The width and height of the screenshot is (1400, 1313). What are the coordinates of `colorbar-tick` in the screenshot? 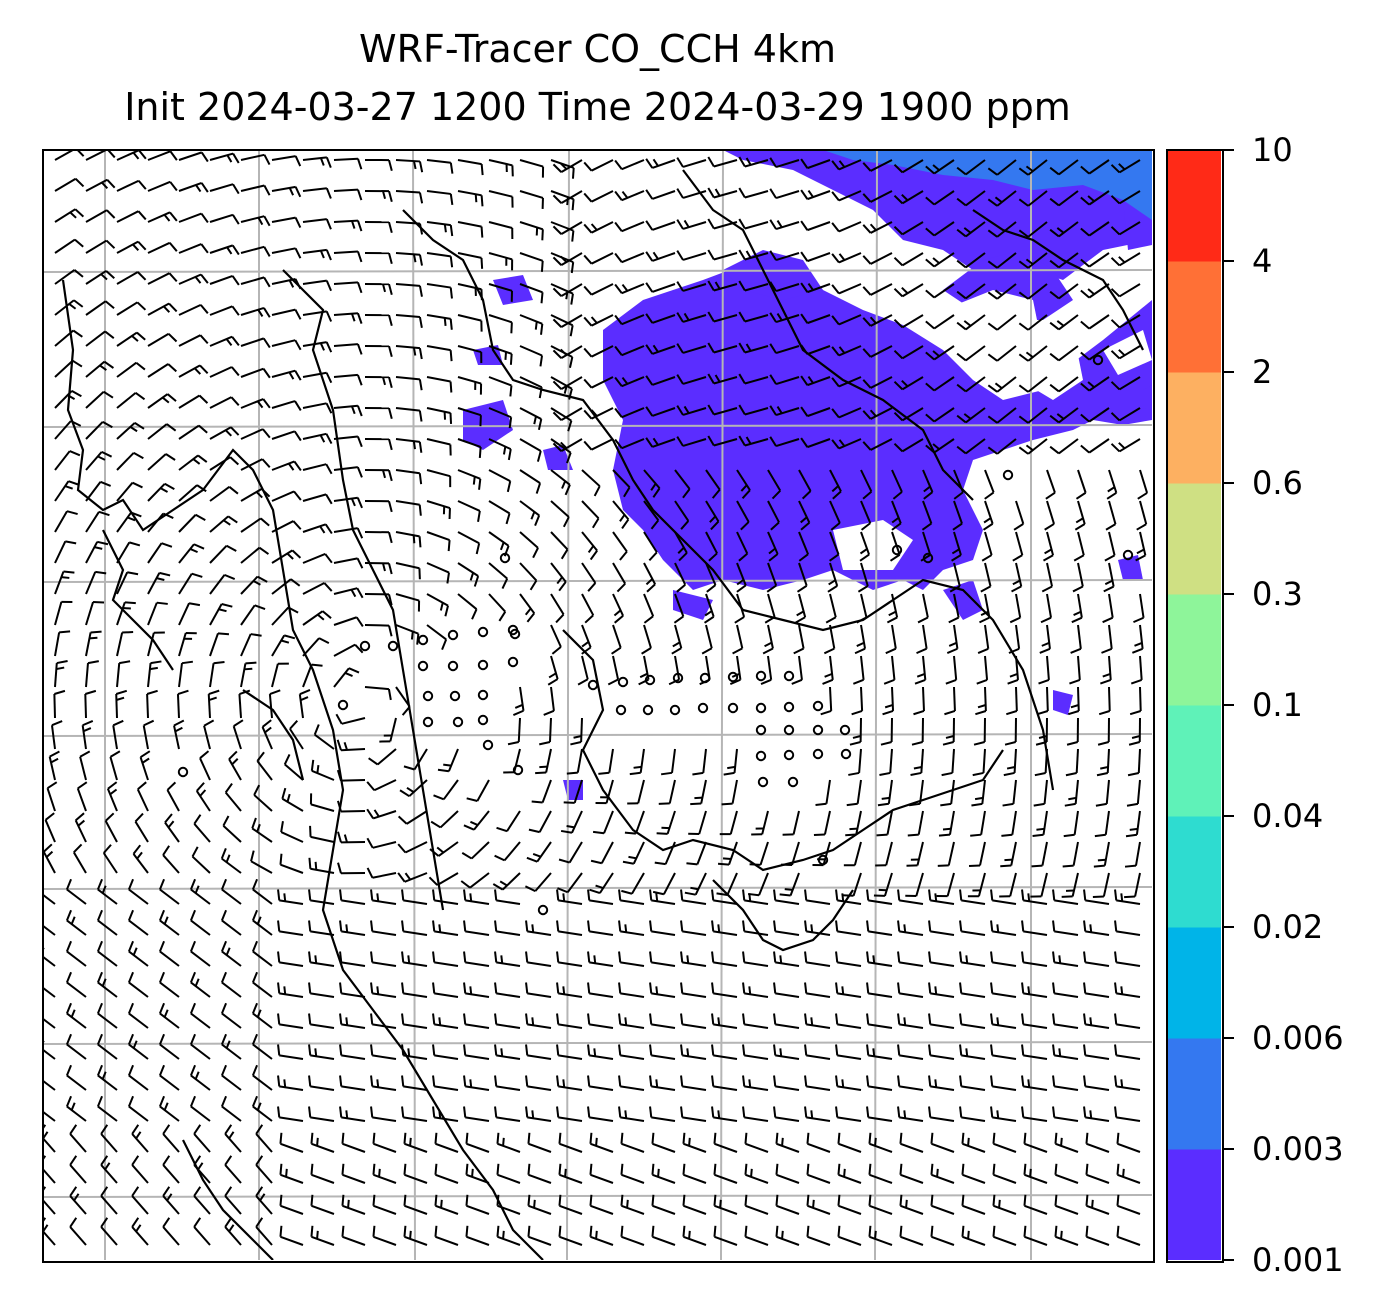 It's located at (1228, 261).